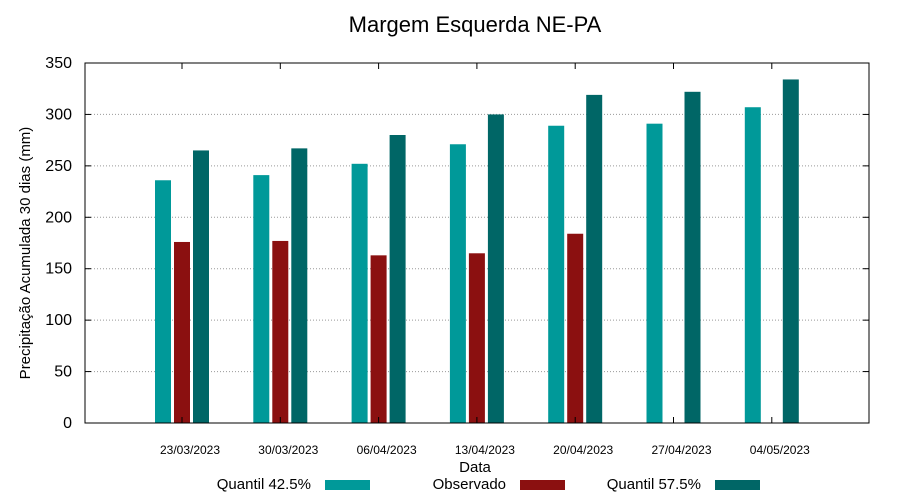 This screenshot has width=900, height=500. What do you see at coordinates (190, 450) in the screenshot?
I see `x-tick-label: 23/03/2023` at bounding box center [190, 450].